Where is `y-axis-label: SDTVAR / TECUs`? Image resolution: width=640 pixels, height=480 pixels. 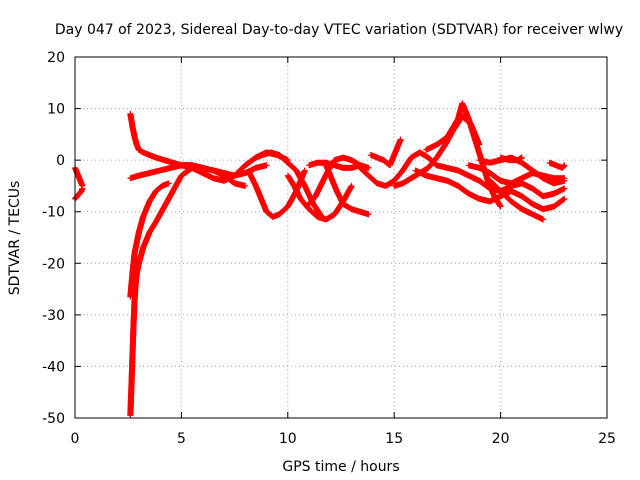
y-axis-label: SDTVAR / TECUs is located at coordinates (15, 238).